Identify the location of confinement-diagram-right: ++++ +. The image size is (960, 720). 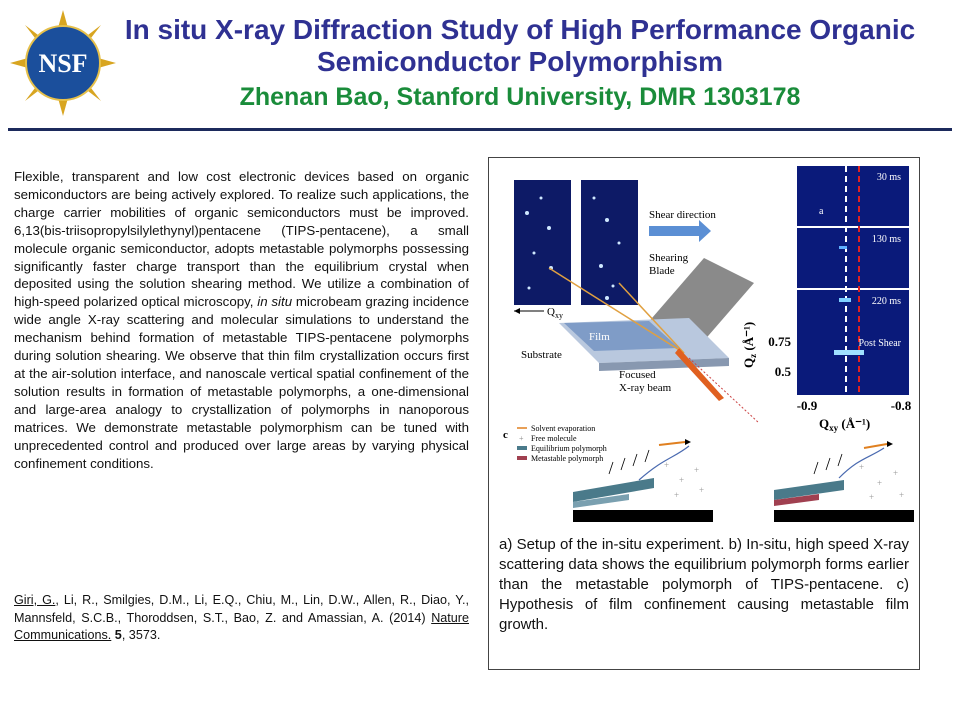
(844, 481).